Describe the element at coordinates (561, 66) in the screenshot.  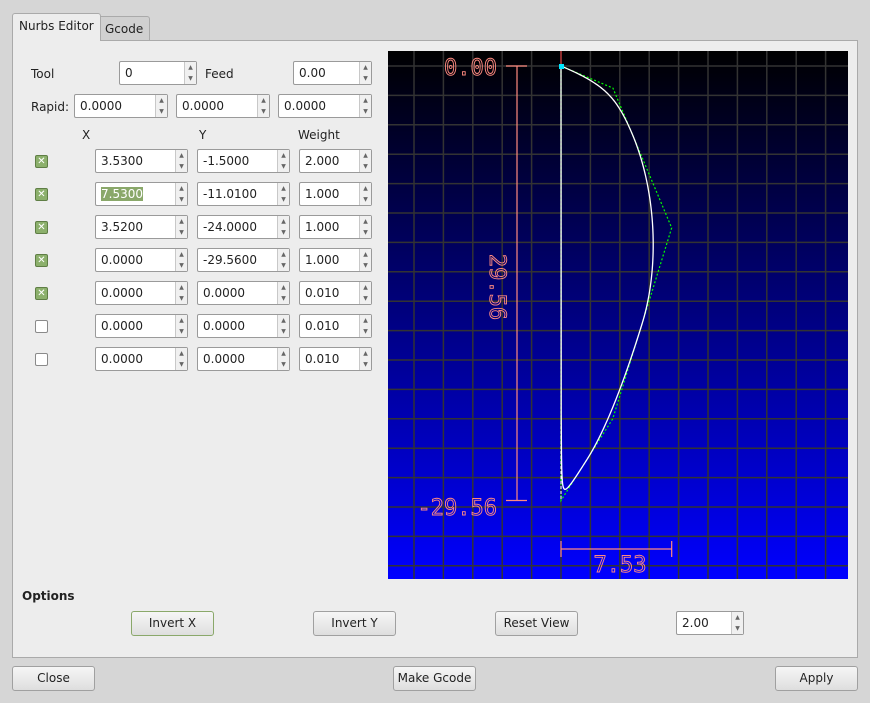
I see `start-point-marker` at that location.